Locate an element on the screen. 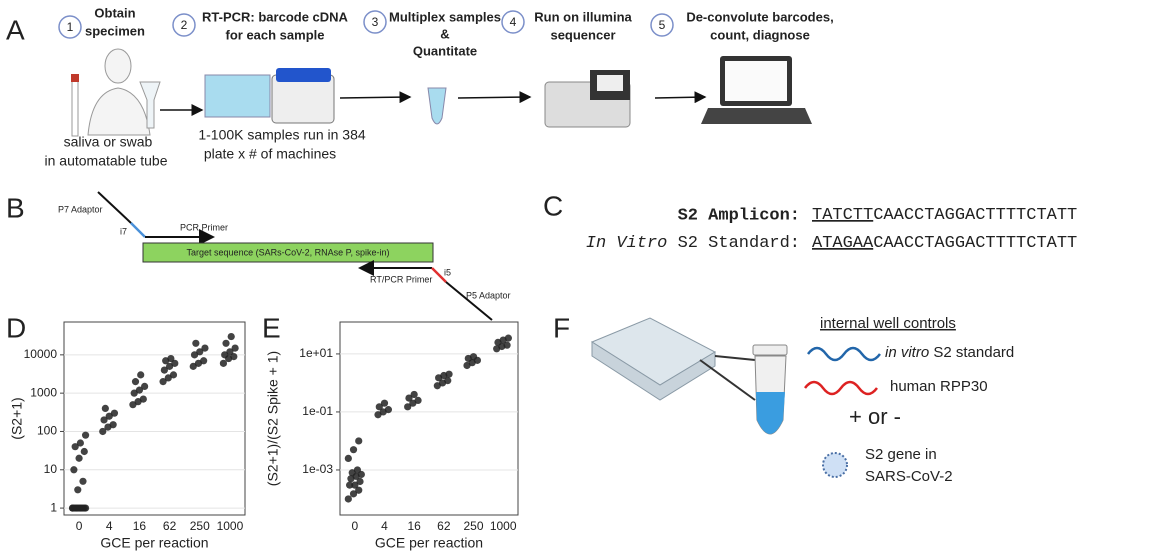  panel-letter: A is located at coordinates (15, 29).